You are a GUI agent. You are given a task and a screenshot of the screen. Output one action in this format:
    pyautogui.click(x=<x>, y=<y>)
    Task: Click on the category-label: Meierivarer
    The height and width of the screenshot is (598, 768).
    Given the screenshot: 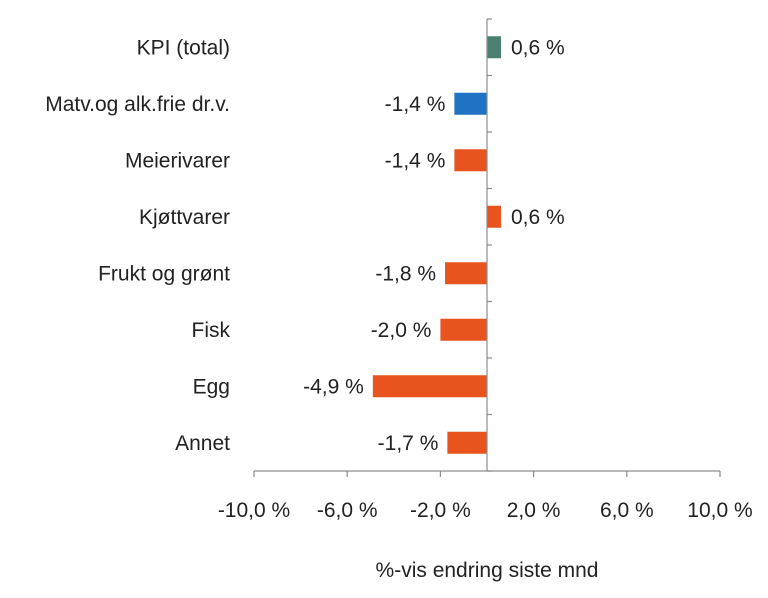 What is the action you would take?
    pyautogui.click(x=177, y=160)
    